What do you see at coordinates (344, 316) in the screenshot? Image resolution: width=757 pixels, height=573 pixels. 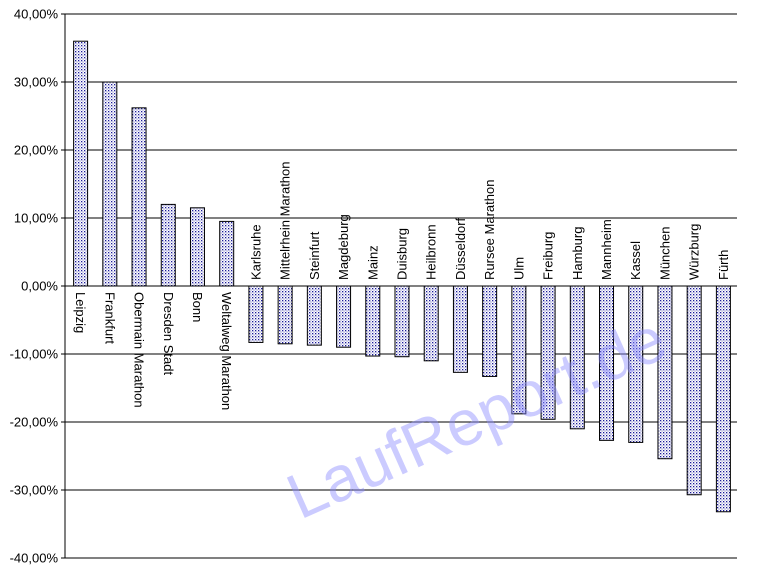 I see `bar-magdeburg` at bounding box center [344, 316].